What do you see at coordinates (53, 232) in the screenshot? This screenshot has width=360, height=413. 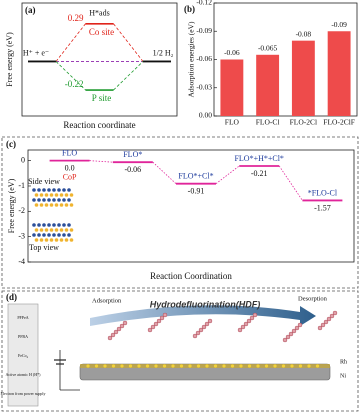 I see `structure-top` at bounding box center [53, 232].